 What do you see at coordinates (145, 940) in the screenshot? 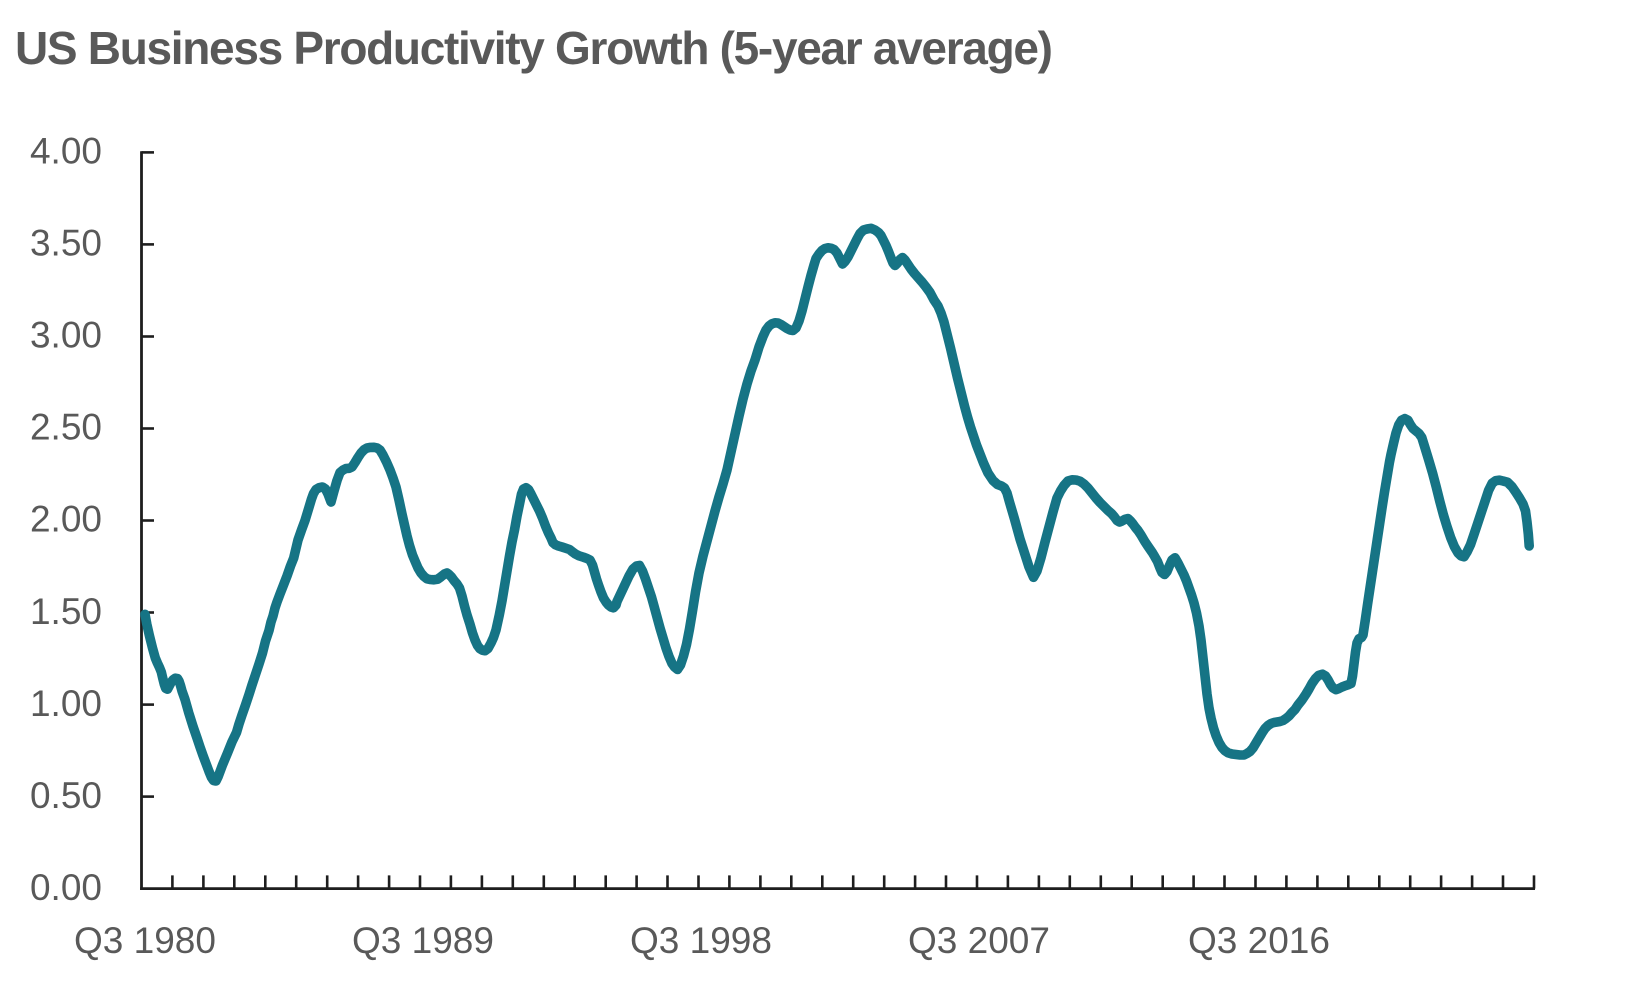
I see `svg-text: Q3 1980` at bounding box center [145, 940].